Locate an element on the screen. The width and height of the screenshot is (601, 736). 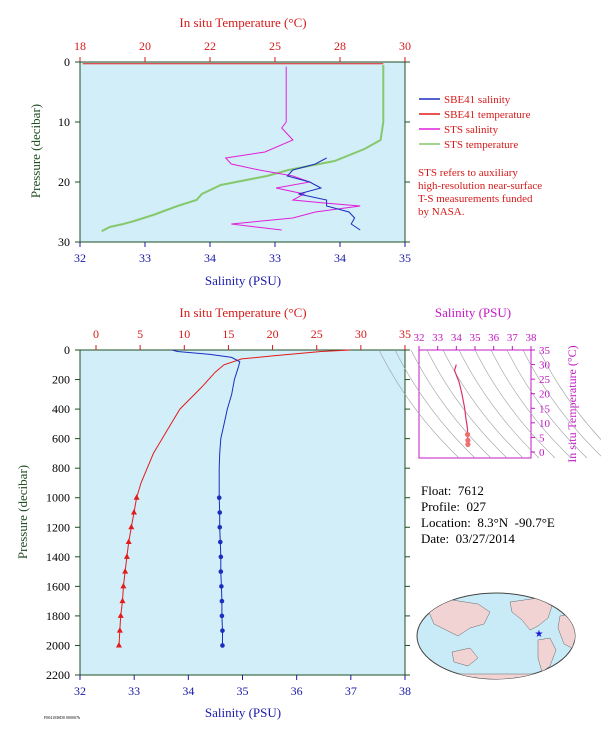
bottom-temp-tick-label: 25 is located at coordinates (317, 334).